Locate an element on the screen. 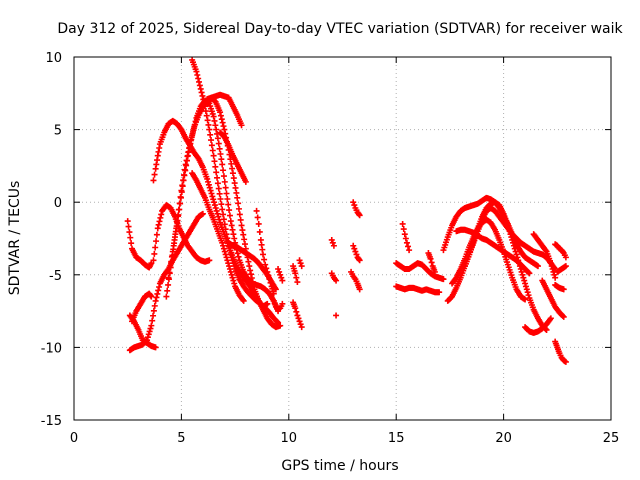  y-tick-label: -15 is located at coordinates (51, 421).